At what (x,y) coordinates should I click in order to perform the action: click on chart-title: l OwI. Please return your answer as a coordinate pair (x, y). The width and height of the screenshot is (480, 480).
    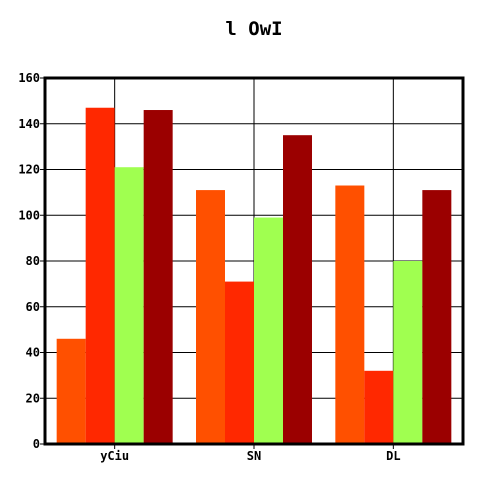
    Looking at the image, I should click on (253, 29).